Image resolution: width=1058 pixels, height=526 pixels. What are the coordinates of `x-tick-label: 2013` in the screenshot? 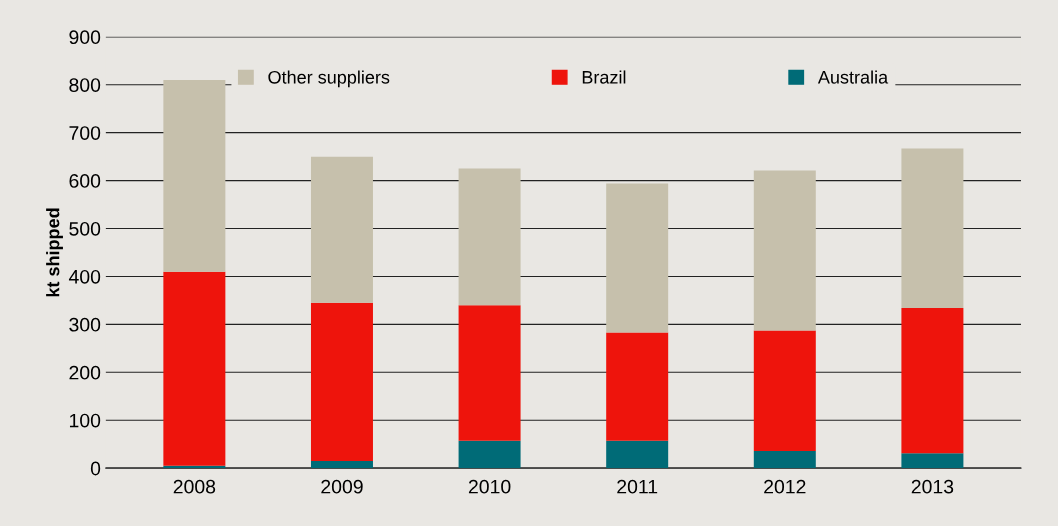 It's located at (932, 486).